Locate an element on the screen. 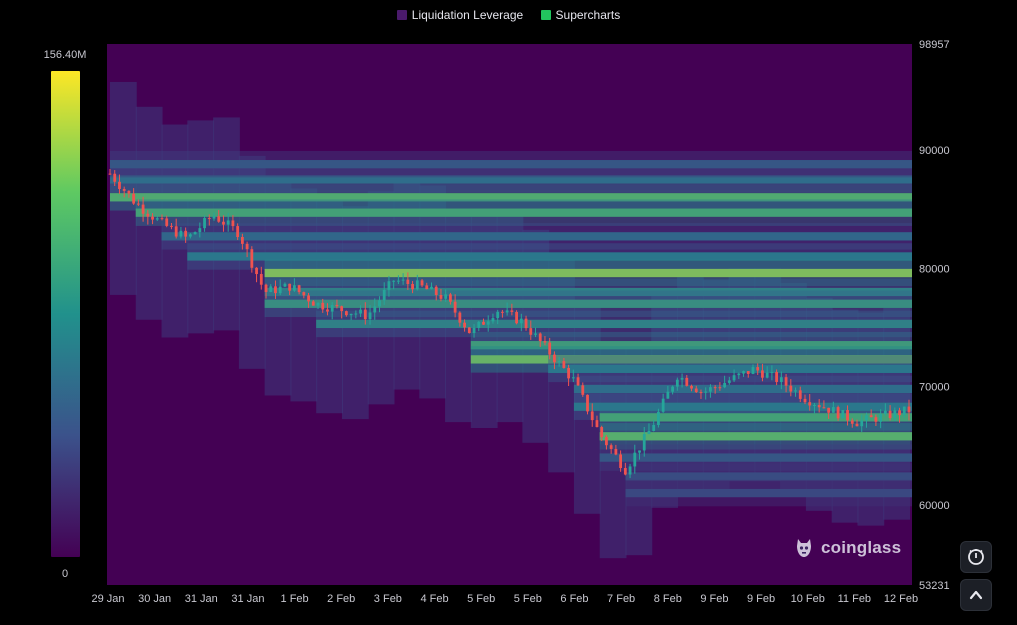 The image size is (1017, 625). scroll-top-button is located at coordinates (976, 595).